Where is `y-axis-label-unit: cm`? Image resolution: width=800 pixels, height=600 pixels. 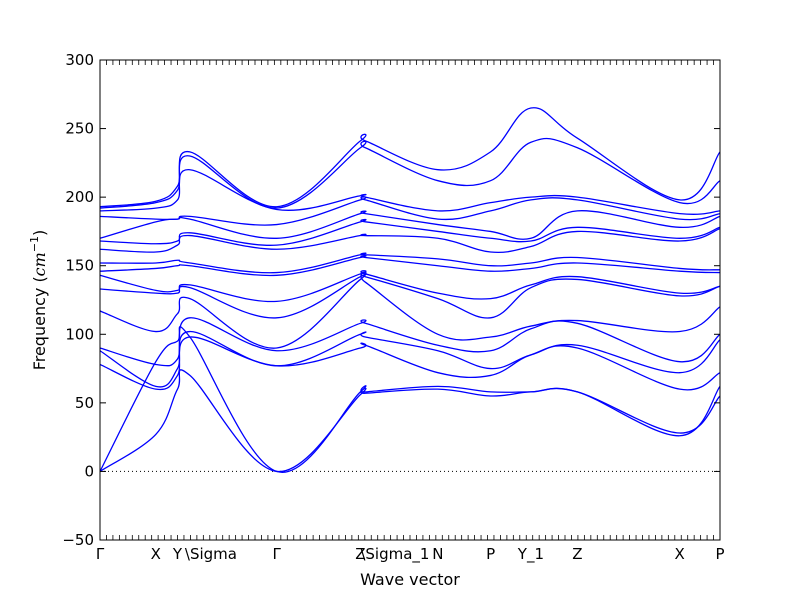
y-axis-label-unit: cm is located at coordinates (39, 264).